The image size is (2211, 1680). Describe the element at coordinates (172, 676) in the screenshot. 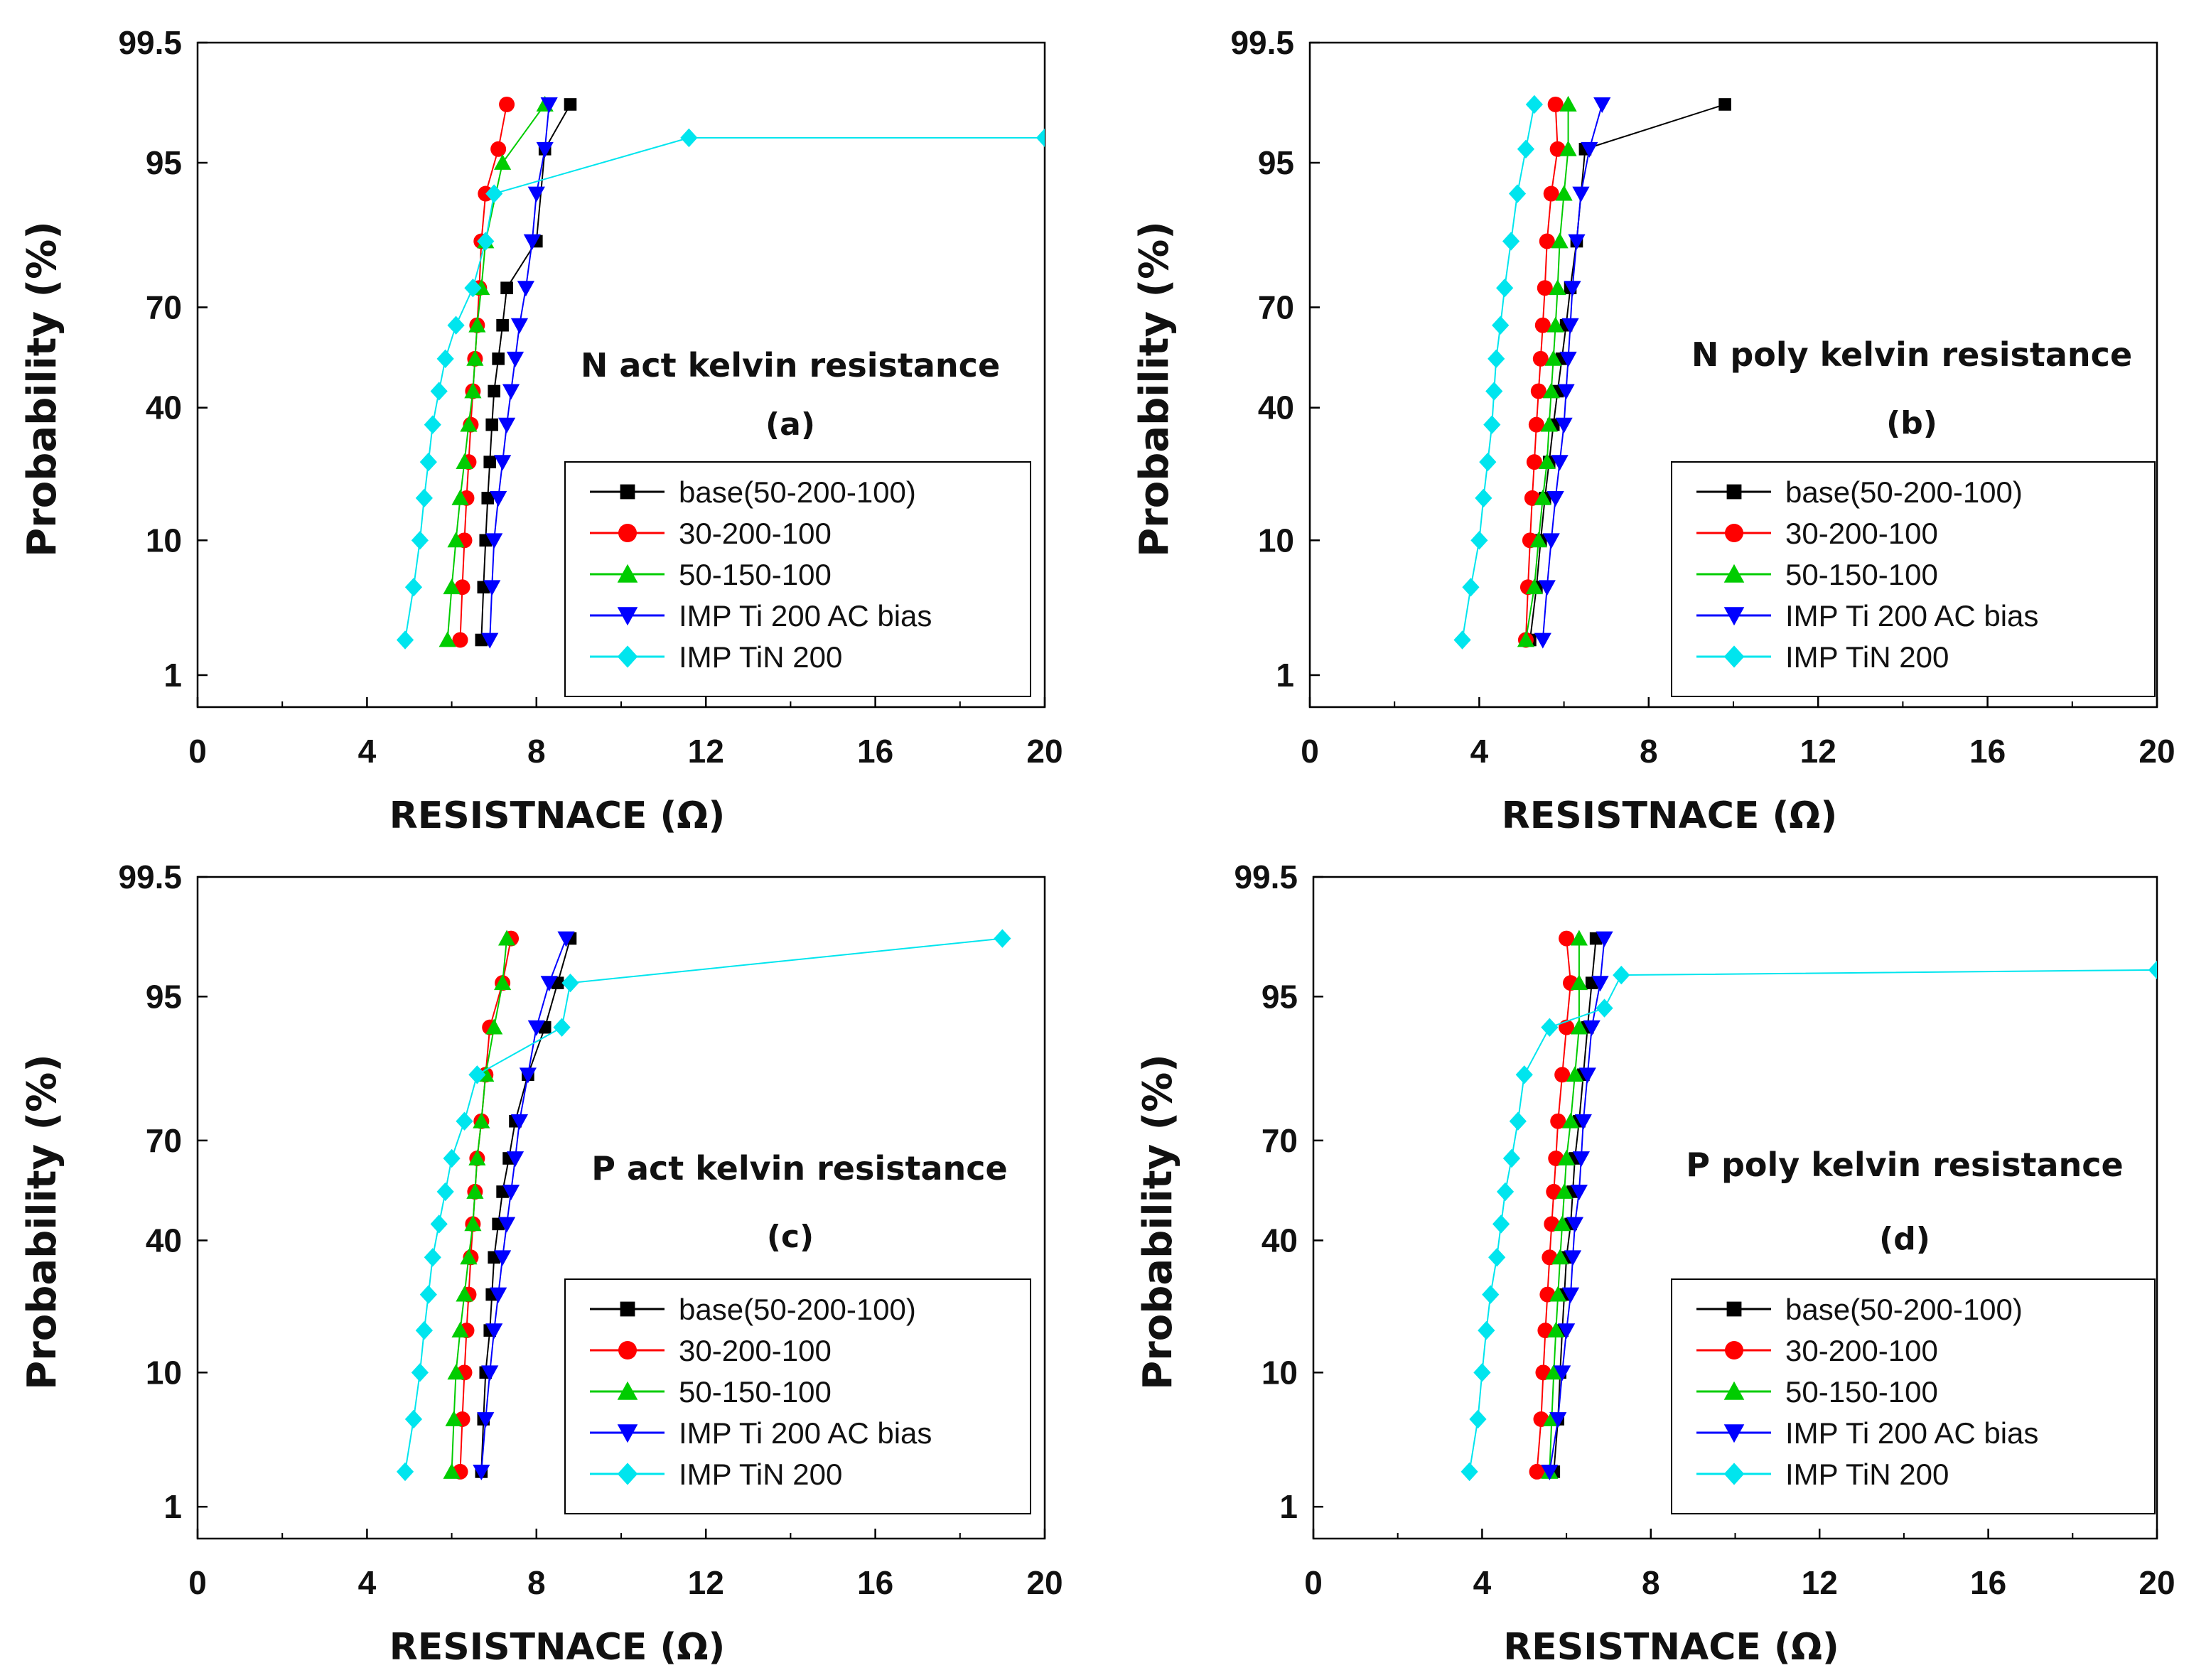

I see `y-tick-label: 1` at that location.